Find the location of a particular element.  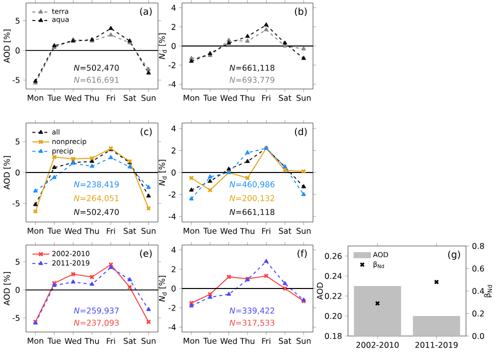

chart-title: (c) is located at coordinates (146, 132).